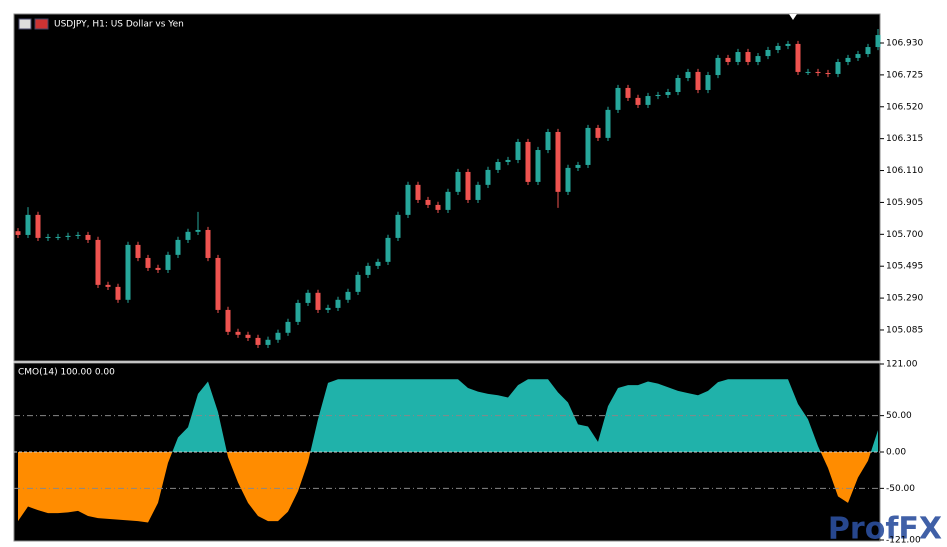 This screenshot has height=547, width=947. What do you see at coordinates (25, 24) in the screenshot?
I see `icon` at bounding box center [25, 24].